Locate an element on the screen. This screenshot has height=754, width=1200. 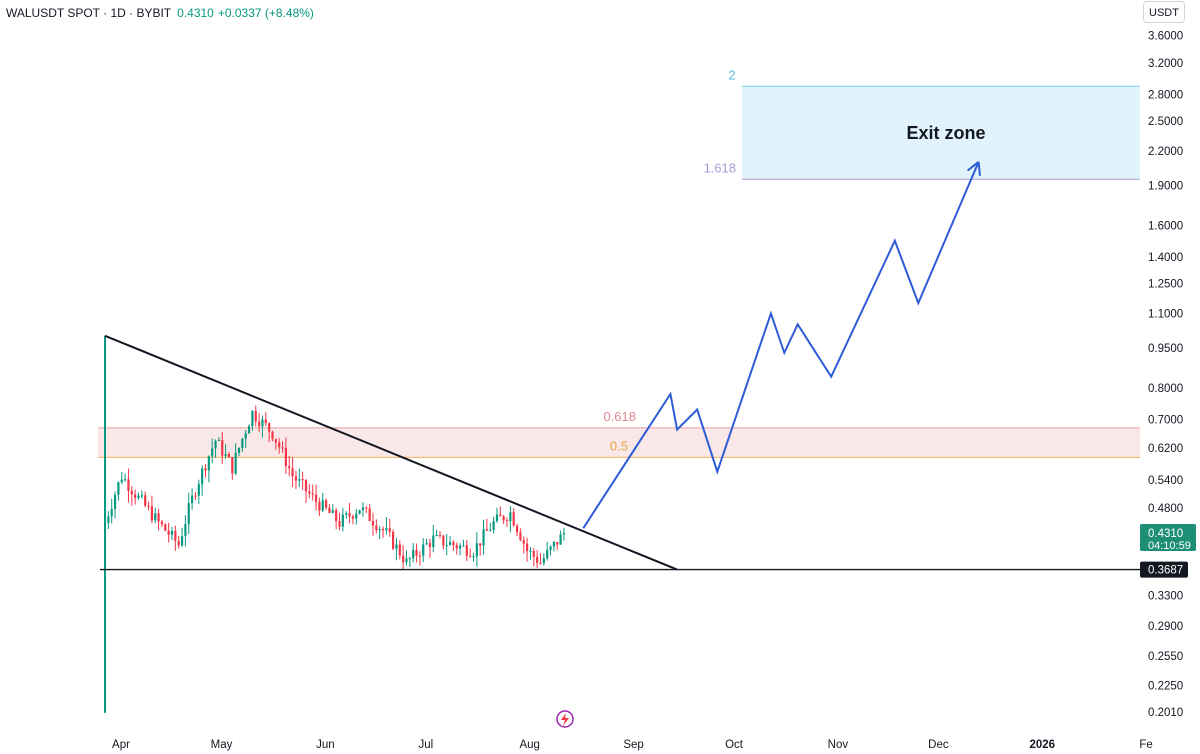
price-change: +0.0337 (+8.48%) is located at coordinates (265, 13).